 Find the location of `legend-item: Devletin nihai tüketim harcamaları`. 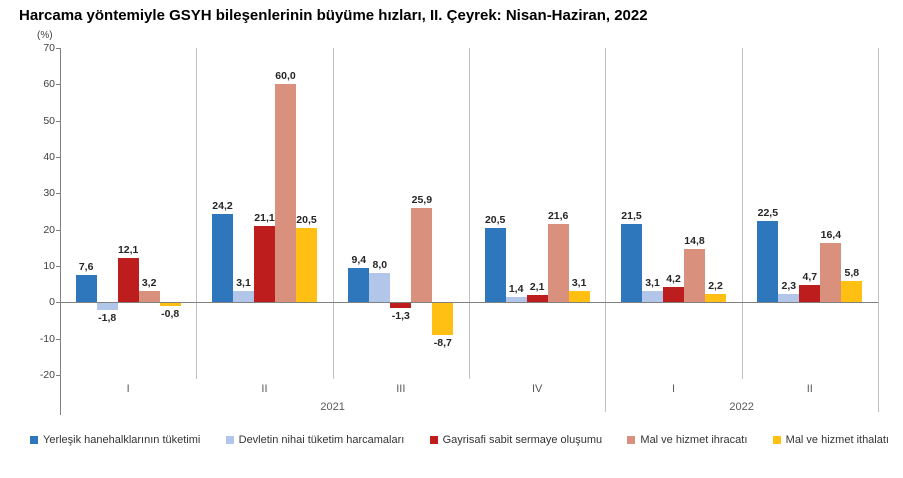

legend-item: Devletin nihai tüketim harcamaları is located at coordinates (315, 440).